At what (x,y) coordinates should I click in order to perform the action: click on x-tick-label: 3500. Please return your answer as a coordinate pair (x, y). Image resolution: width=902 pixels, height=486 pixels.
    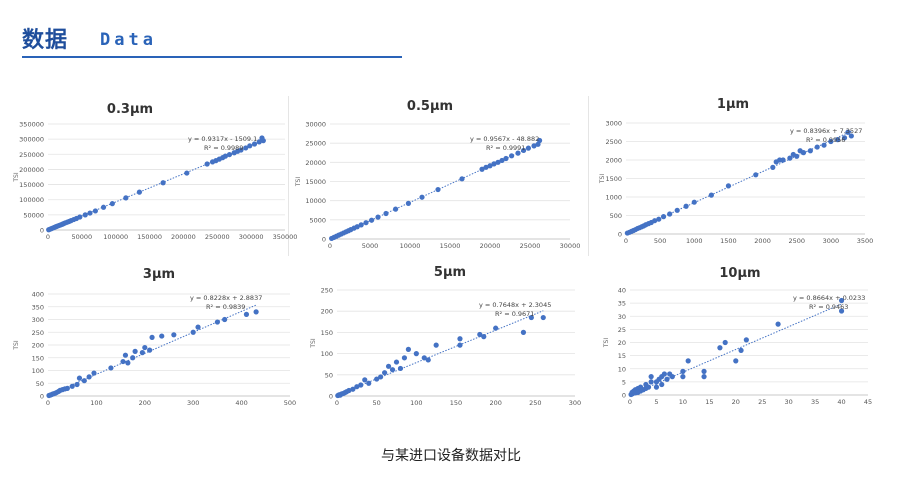
    Looking at the image, I should click on (865, 241).